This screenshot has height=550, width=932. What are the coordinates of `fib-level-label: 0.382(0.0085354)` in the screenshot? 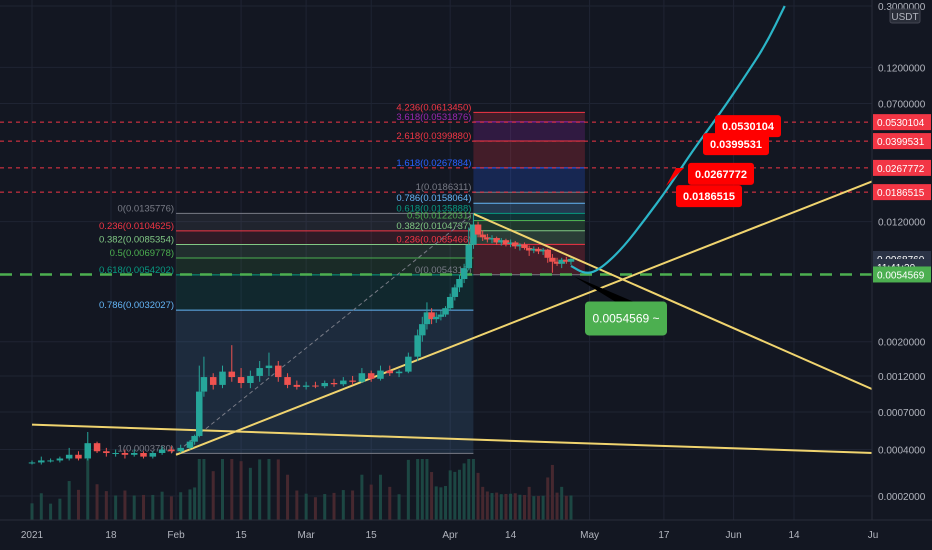 It's located at (136, 239).